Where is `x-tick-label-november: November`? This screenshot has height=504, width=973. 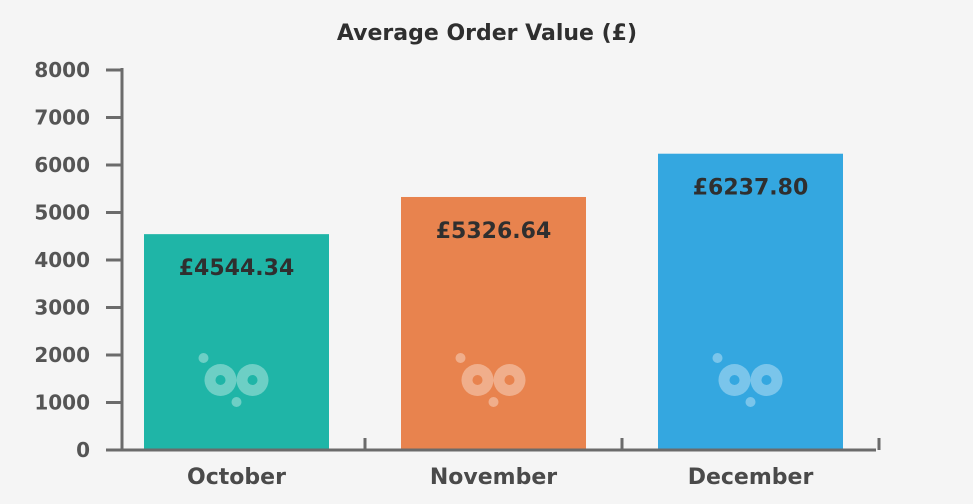
x-tick-label-november: November is located at coordinates (493, 477).